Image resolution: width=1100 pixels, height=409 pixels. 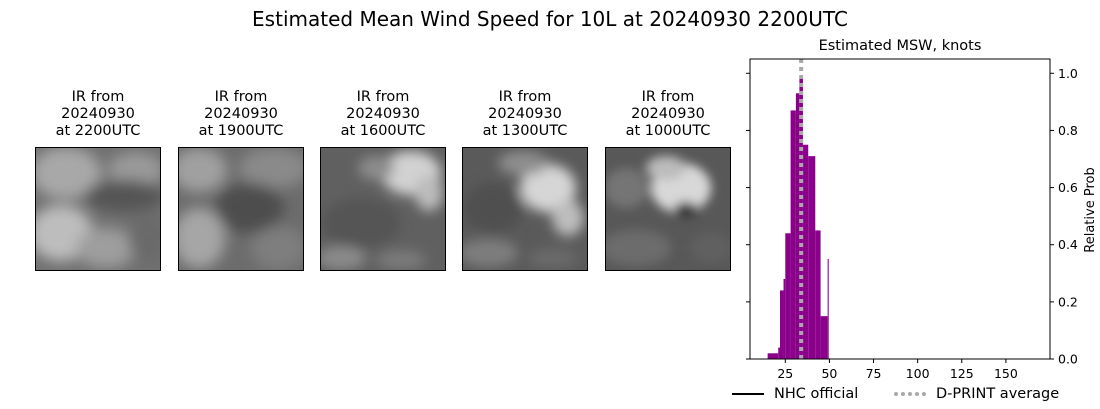 What do you see at coordinates (900, 46) in the screenshot?
I see `chart-title: Estimated MSW, knots` at bounding box center [900, 46].